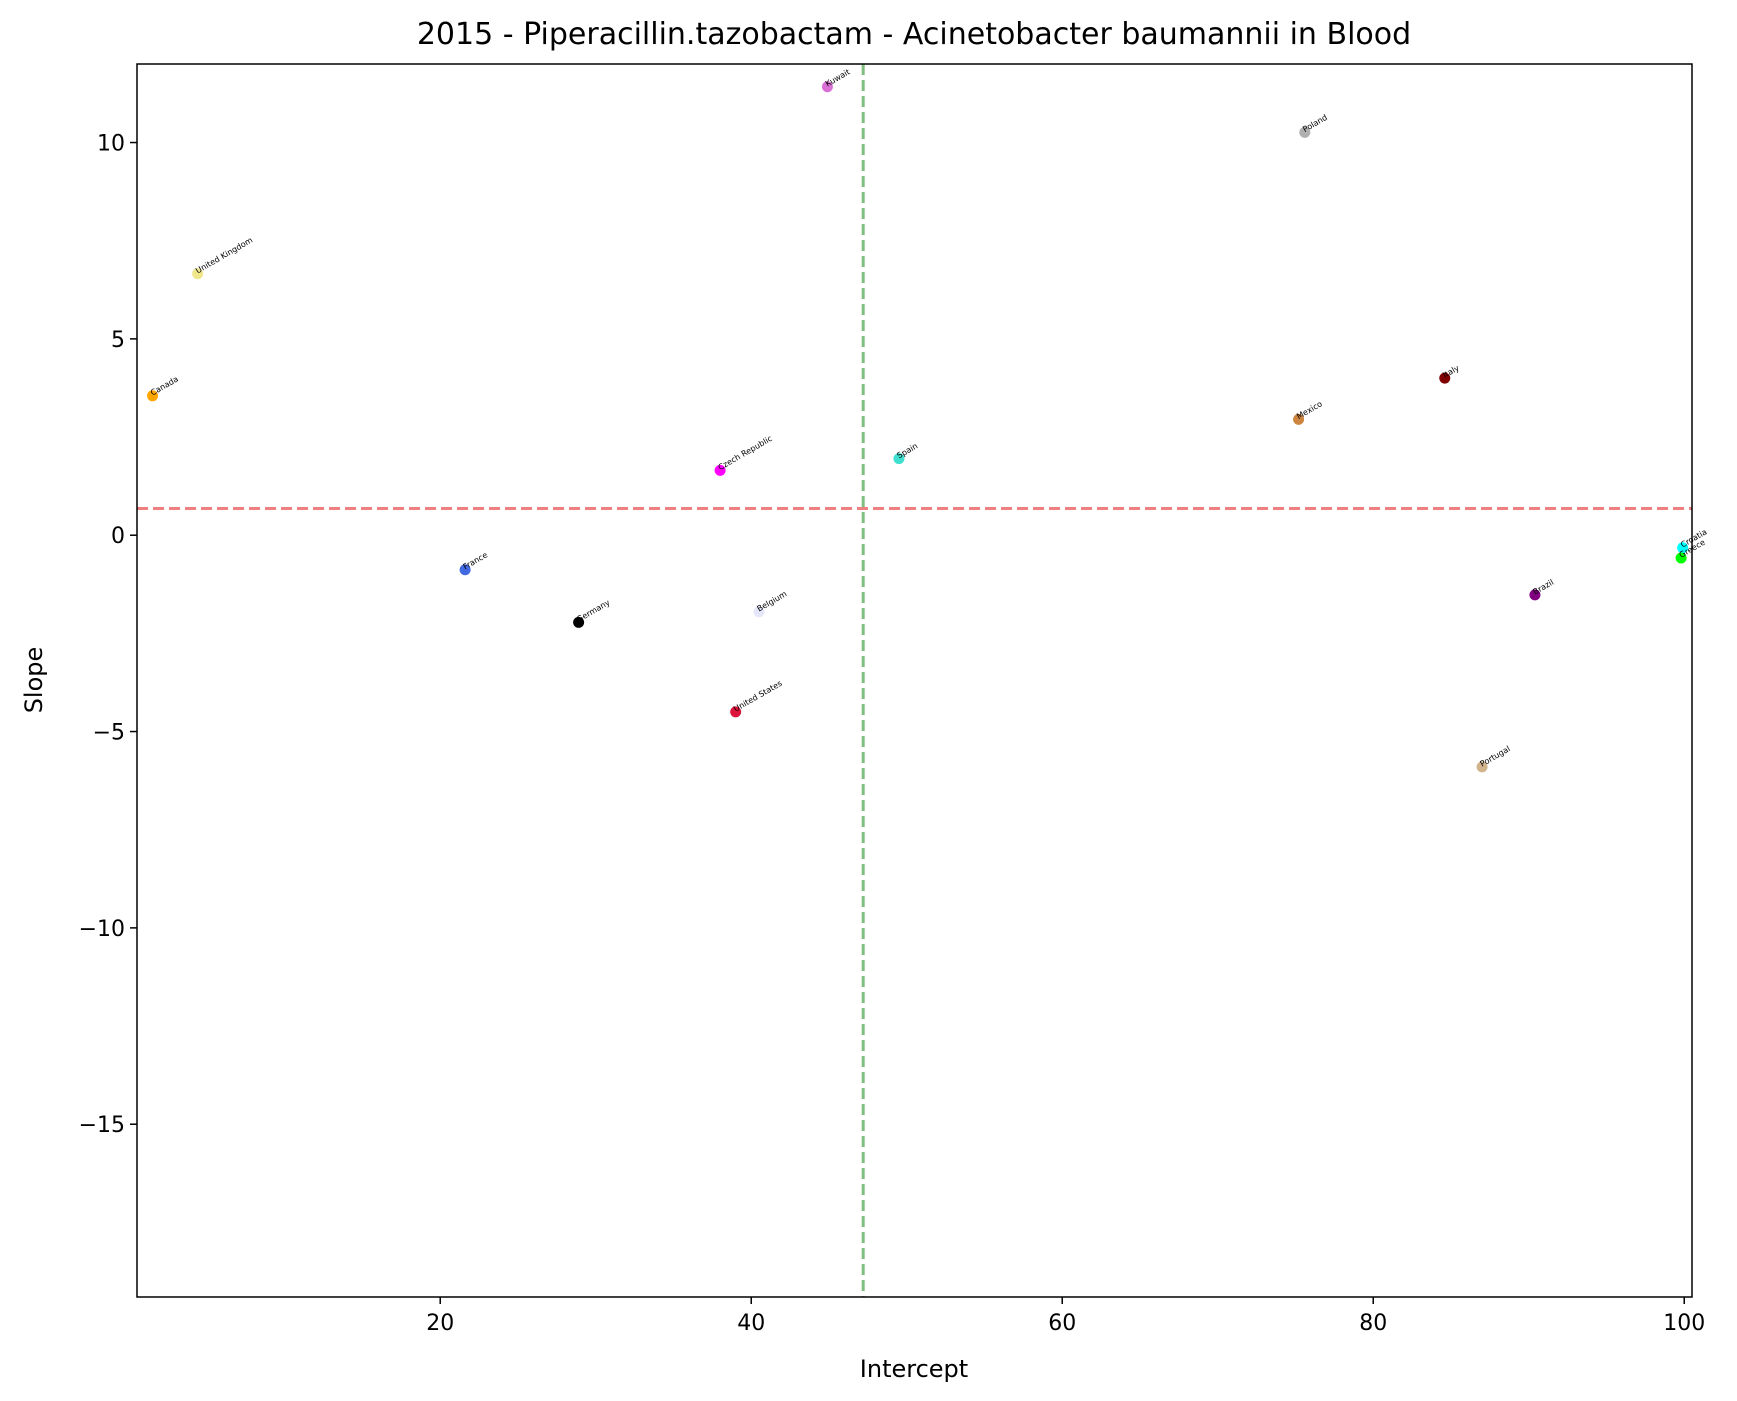 The image size is (1737, 1401). I want to click on point-label: Spain, so click(907, 450).